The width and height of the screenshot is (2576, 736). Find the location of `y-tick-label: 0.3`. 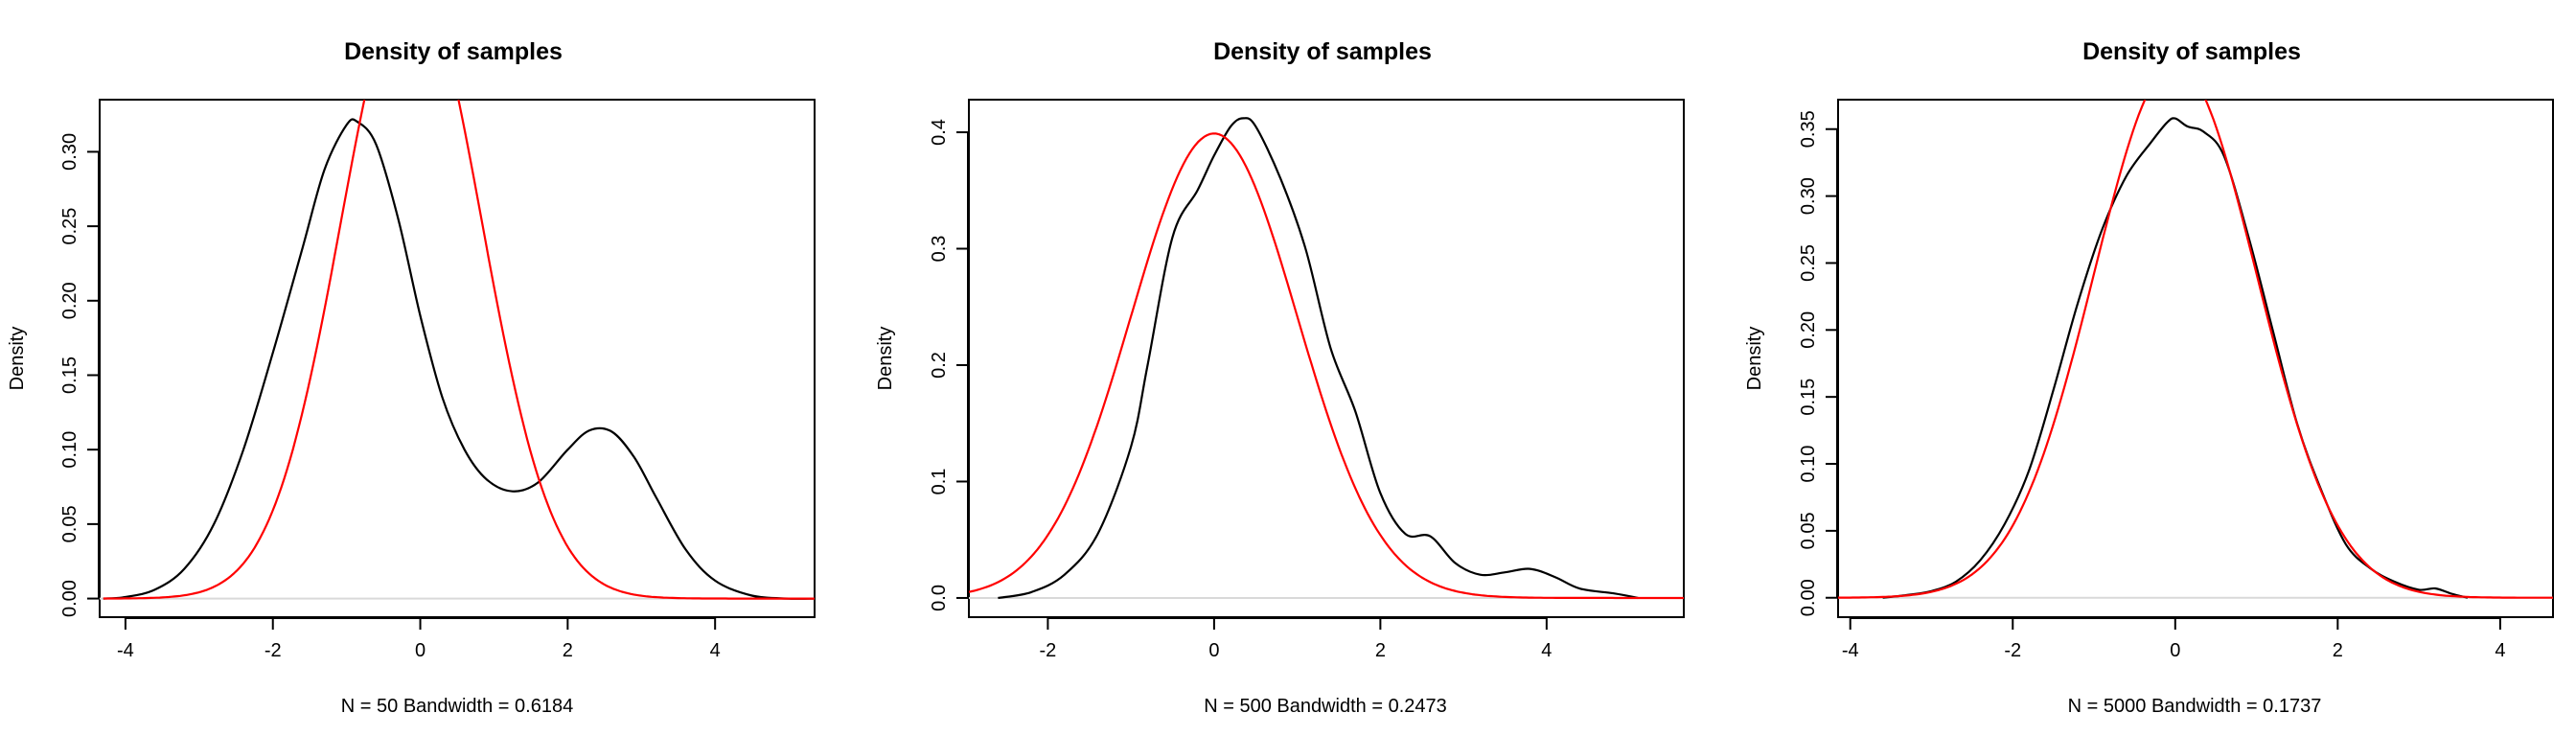

y-tick-label: 0.3 is located at coordinates (939, 249).